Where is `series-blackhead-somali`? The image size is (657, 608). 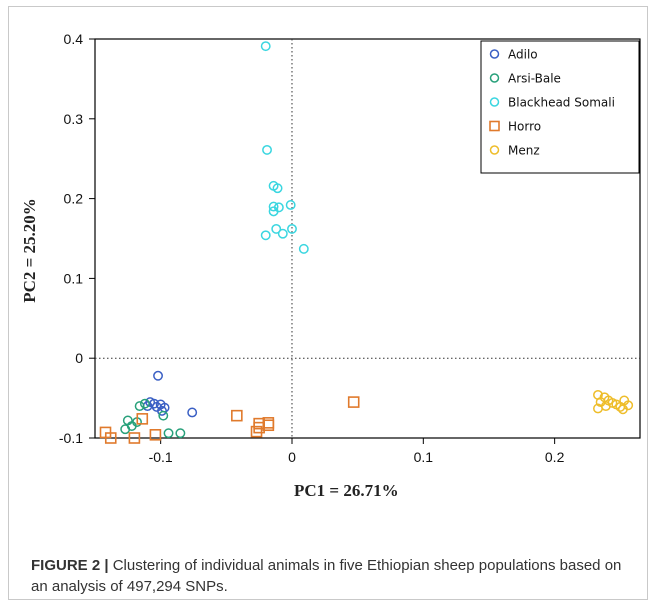 series-blackhead-somali is located at coordinates (284, 147).